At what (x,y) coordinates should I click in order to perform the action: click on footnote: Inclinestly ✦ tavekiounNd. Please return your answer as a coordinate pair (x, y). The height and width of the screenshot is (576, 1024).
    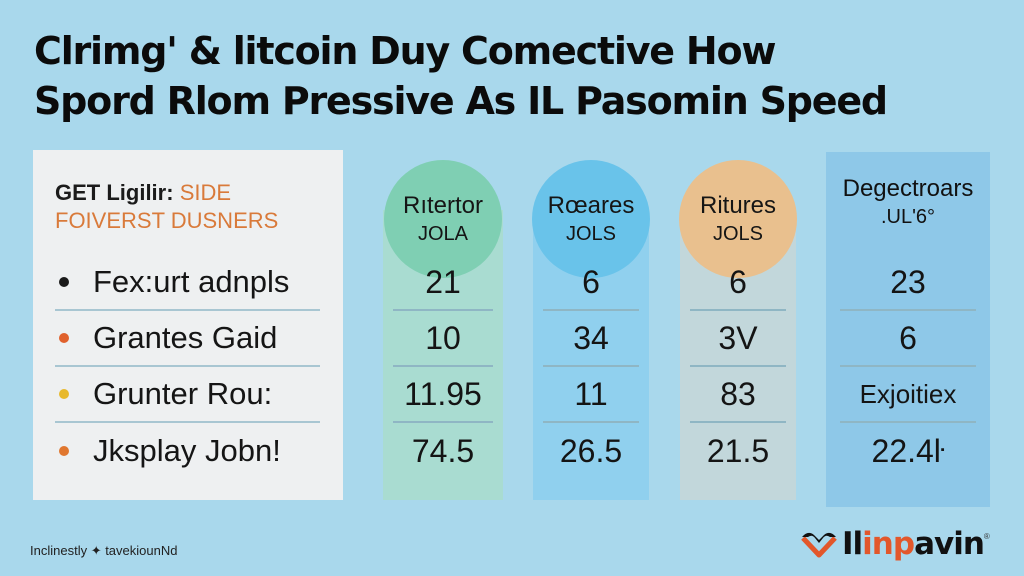
    Looking at the image, I should click on (104, 550).